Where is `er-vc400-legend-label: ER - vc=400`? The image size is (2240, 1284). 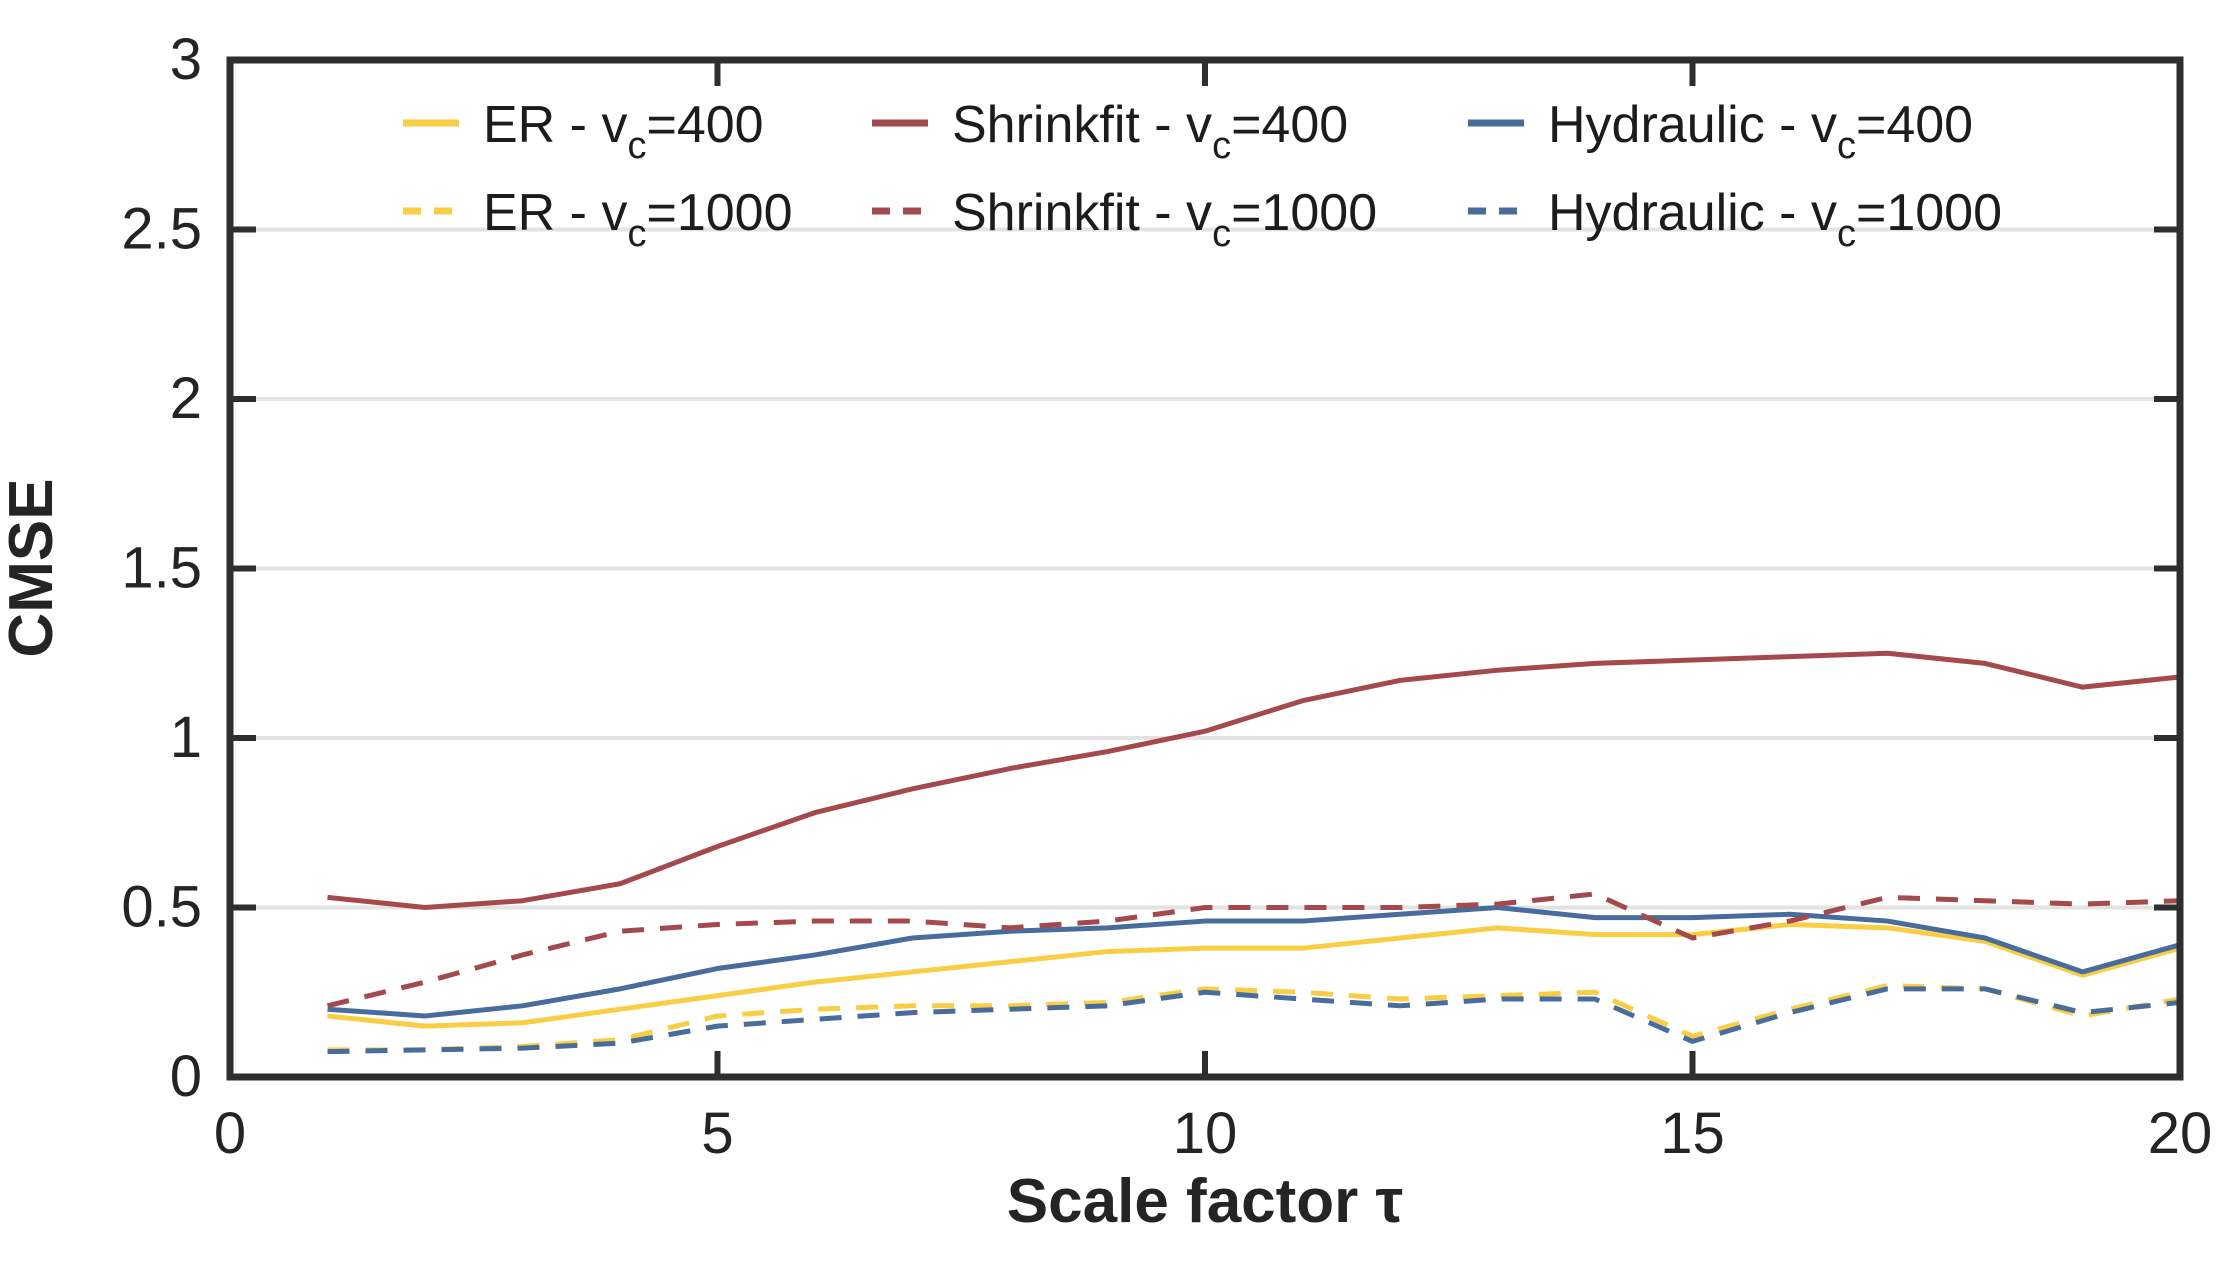
er-vc400-legend-label: ER - vc=400 is located at coordinates (623, 131).